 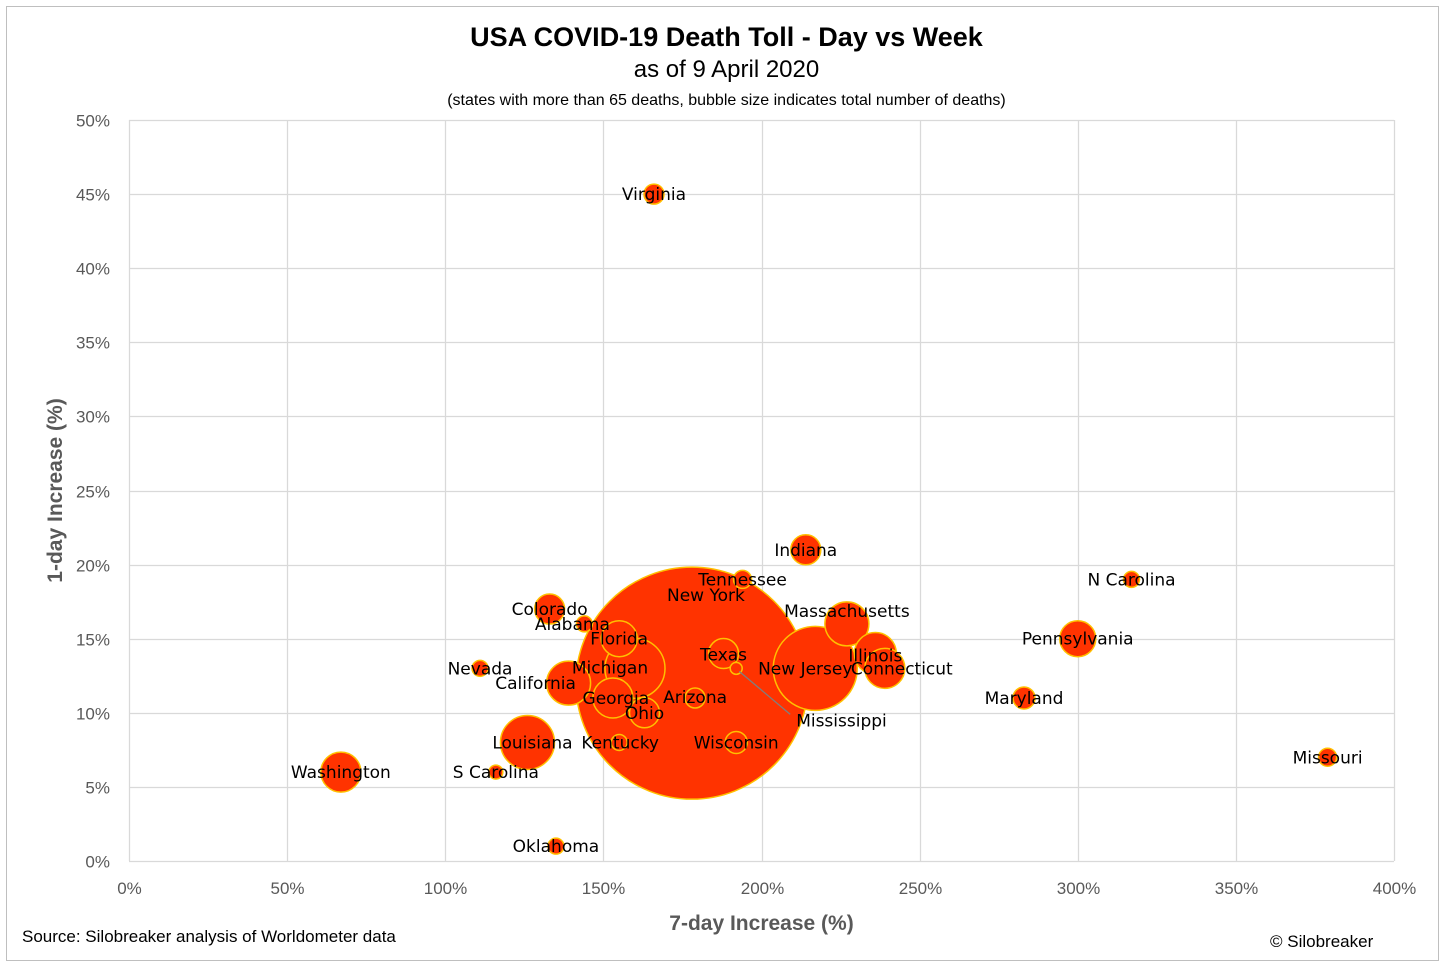 I want to click on label-colorado: Colorado, so click(x=550, y=610).